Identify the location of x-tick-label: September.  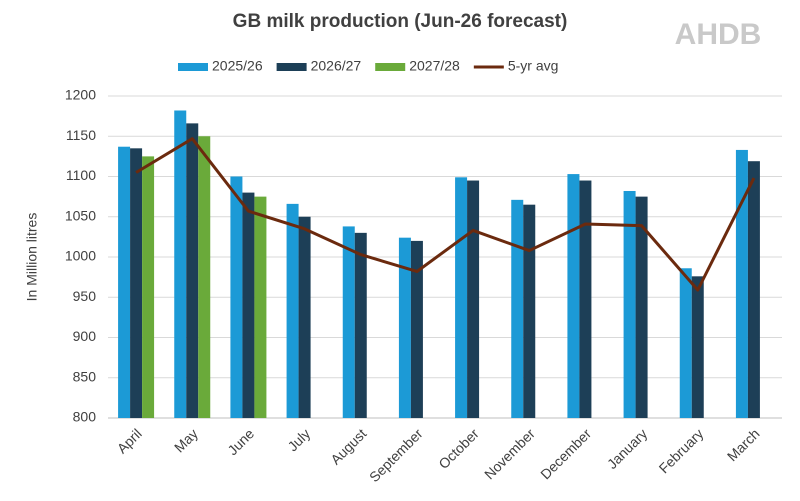
(396, 455).